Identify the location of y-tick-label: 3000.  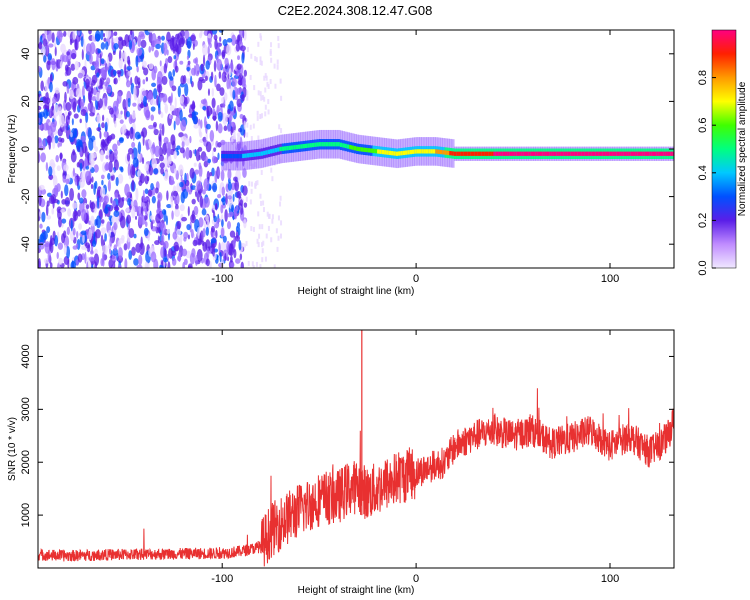
(26, 409).